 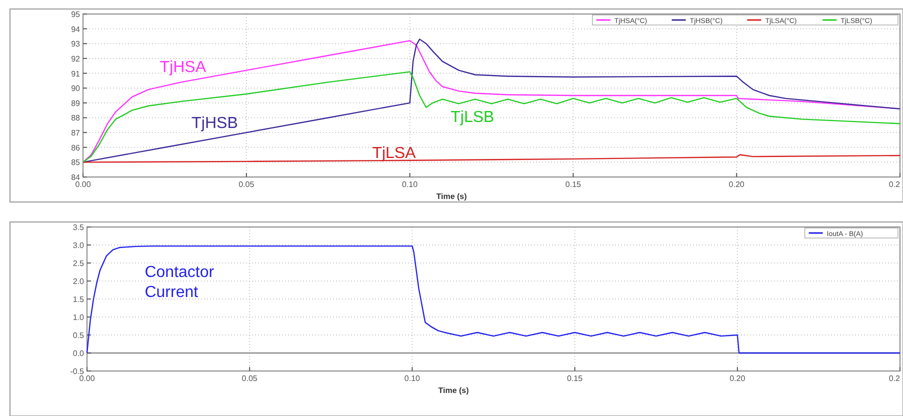 I want to click on y-tick-label: 94, so click(x=76, y=29).